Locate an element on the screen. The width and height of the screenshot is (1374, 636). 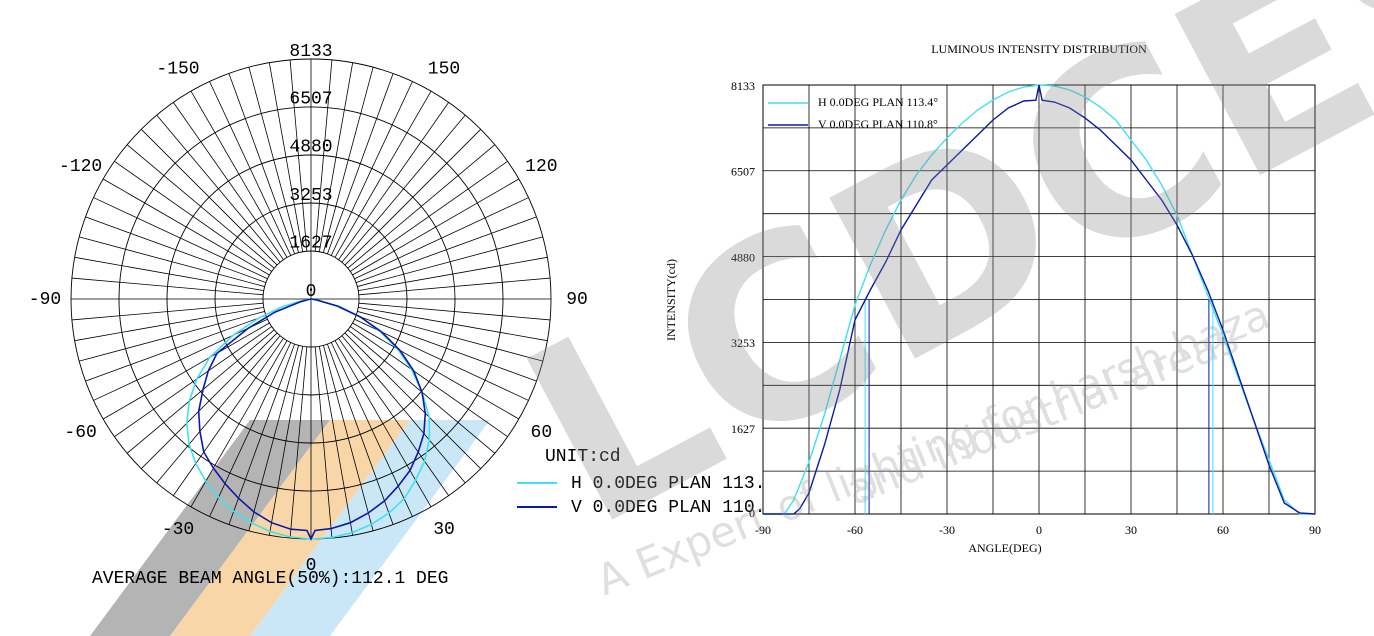
angle-tick-label: 90 is located at coordinates (577, 300).